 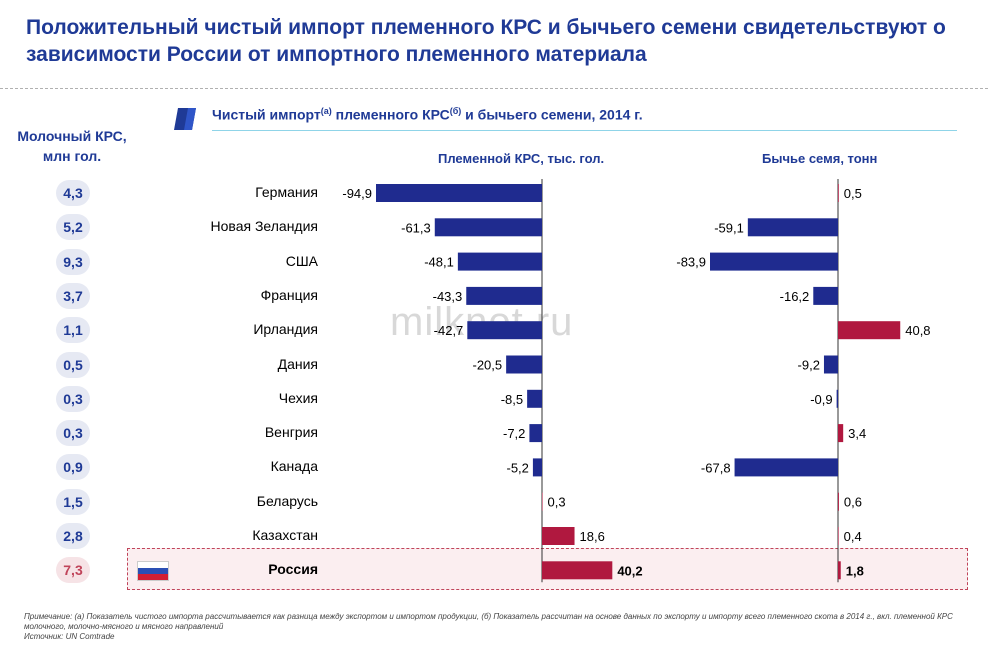 What do you see at coordinates (716, 467) in the screenshot?
I see `semen-value-label: -67,8` at bounding box center [716, 467].